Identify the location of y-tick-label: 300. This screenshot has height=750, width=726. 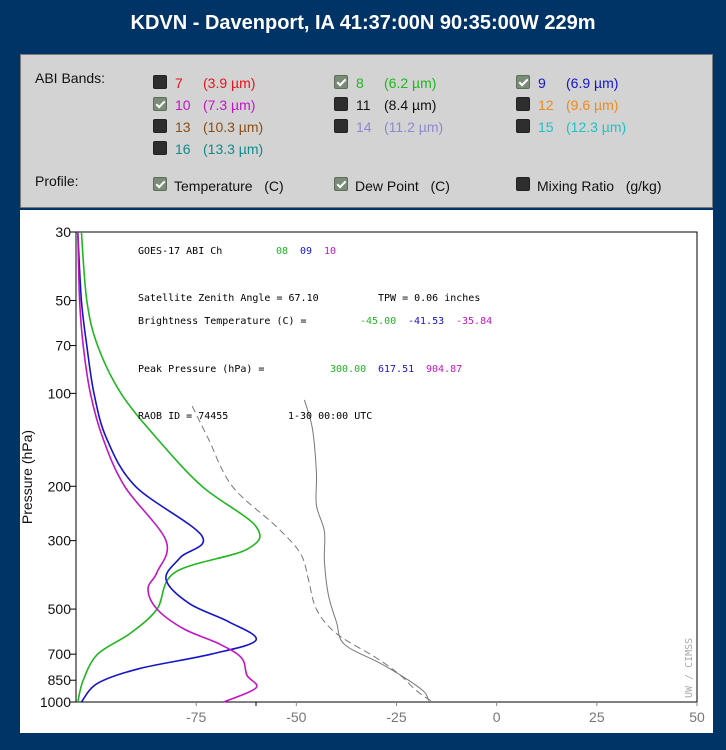
(60, 541).